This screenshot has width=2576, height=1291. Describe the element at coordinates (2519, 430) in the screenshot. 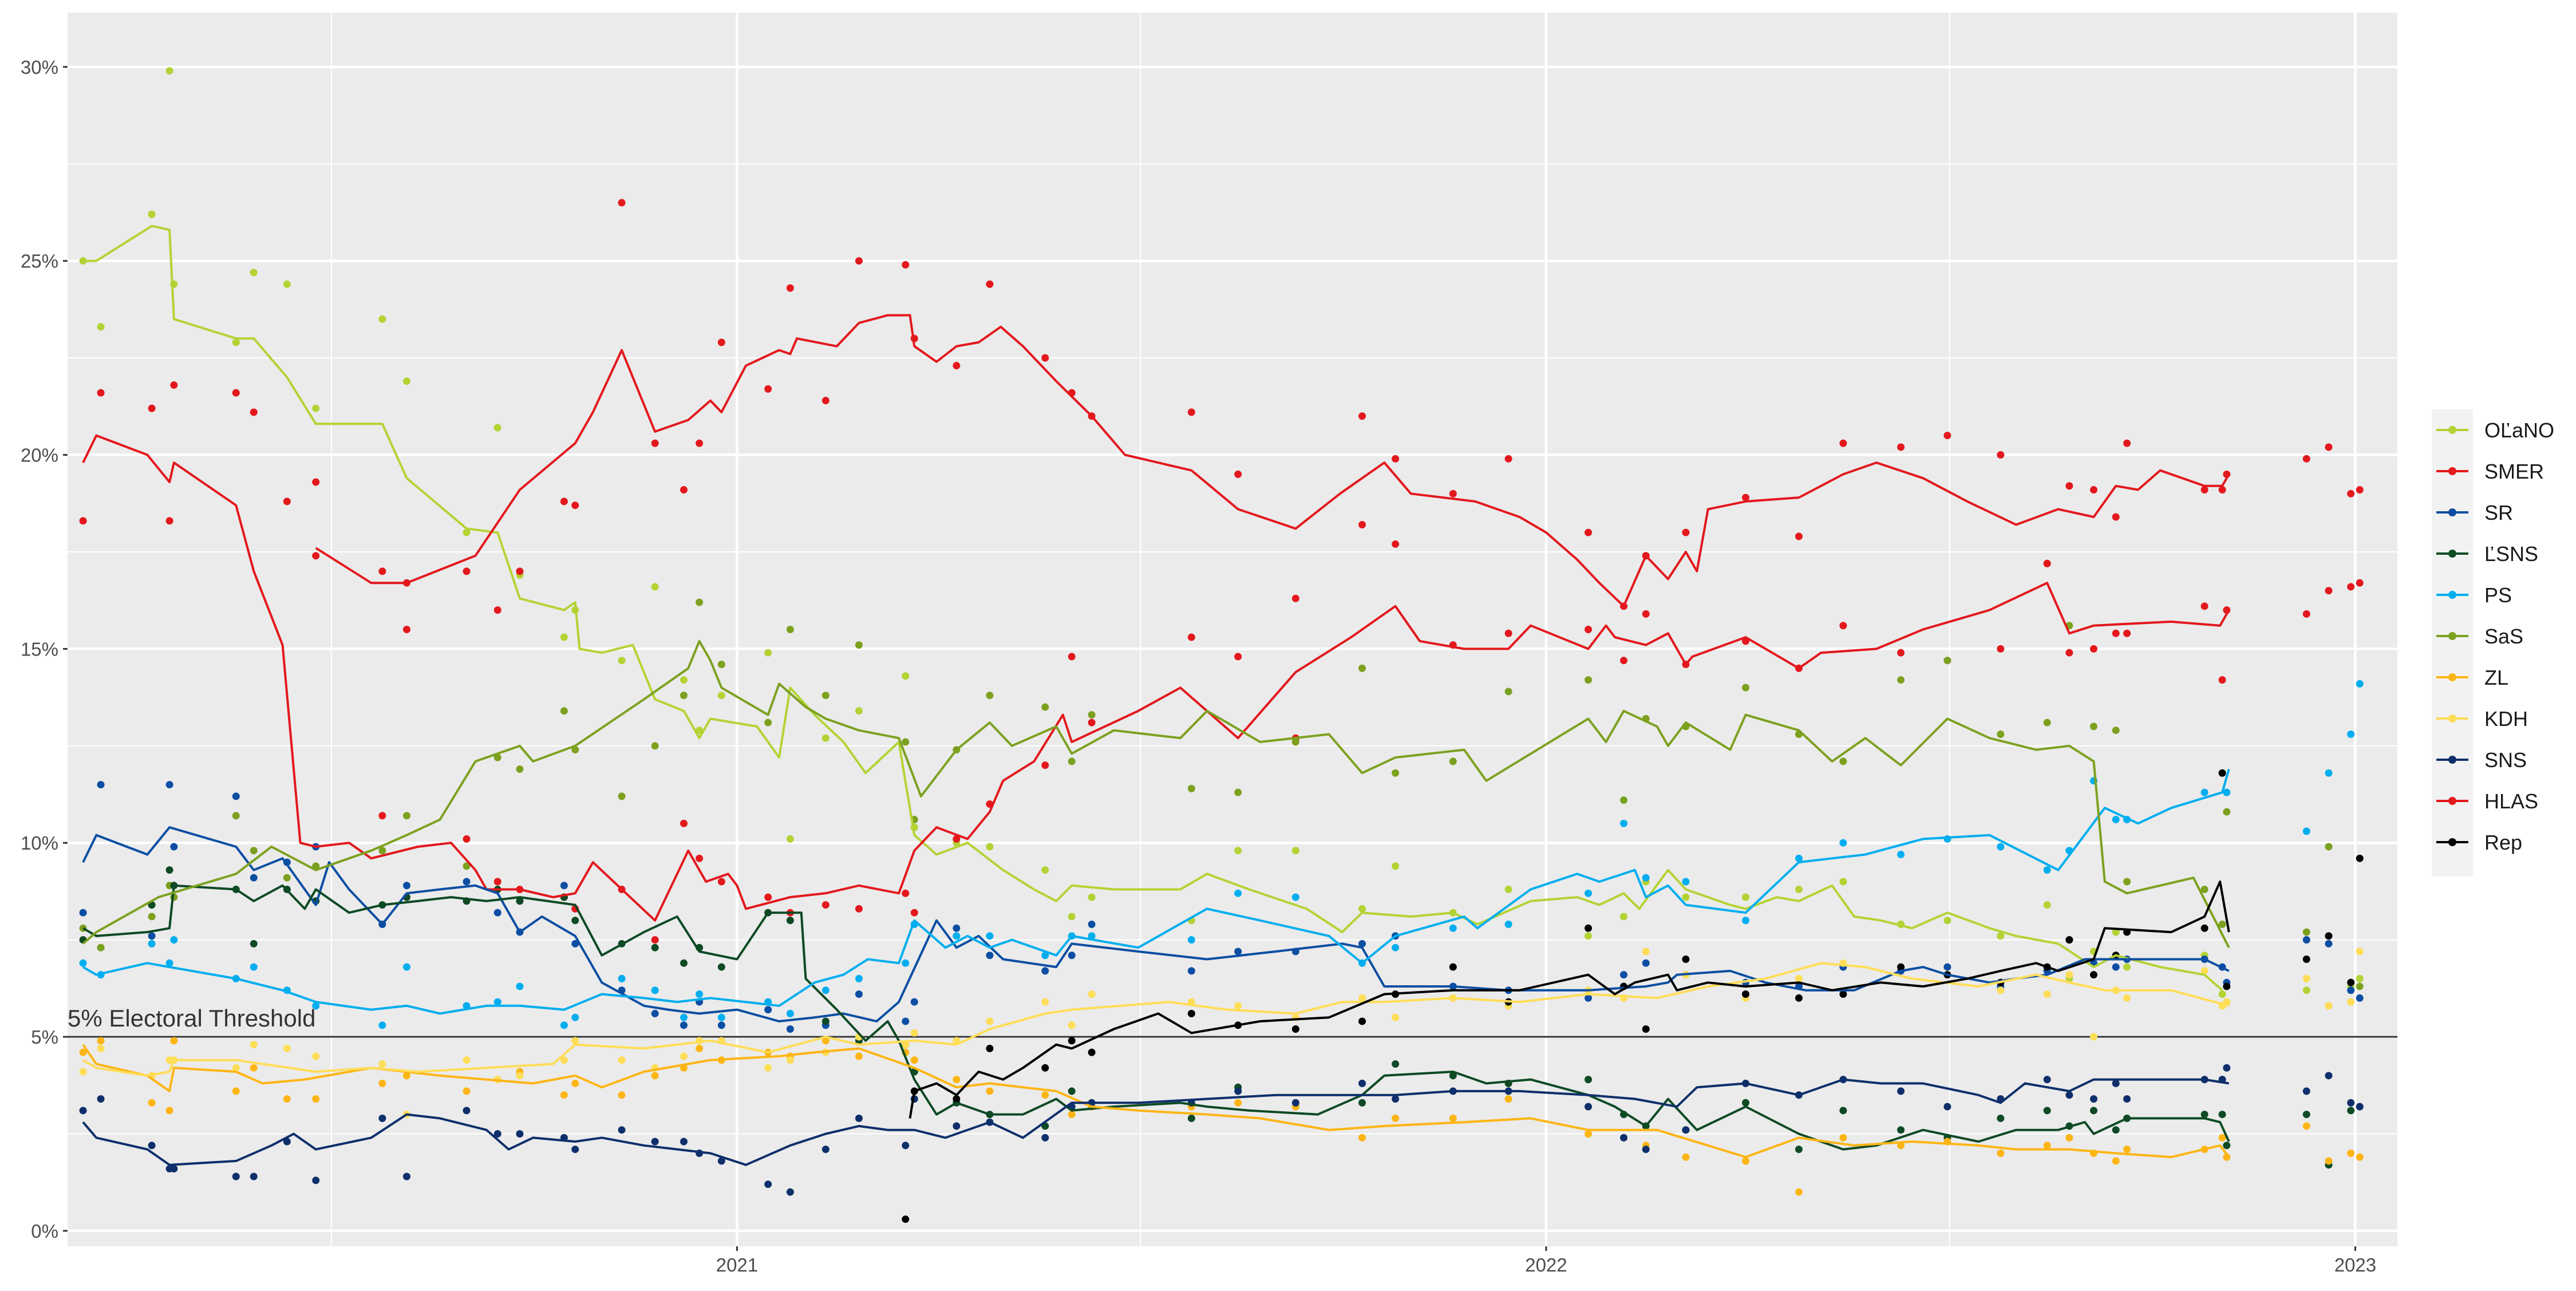

I see `legend-label: OĽaNO` at that location.